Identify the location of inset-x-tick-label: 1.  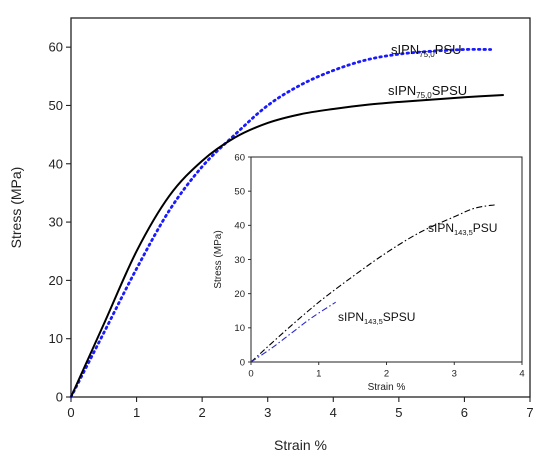
(318, 374).